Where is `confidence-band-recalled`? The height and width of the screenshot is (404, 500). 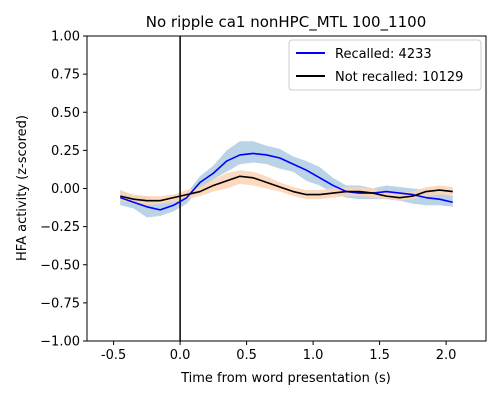 confidence-band-recalled is located at coordinates (286, 179).